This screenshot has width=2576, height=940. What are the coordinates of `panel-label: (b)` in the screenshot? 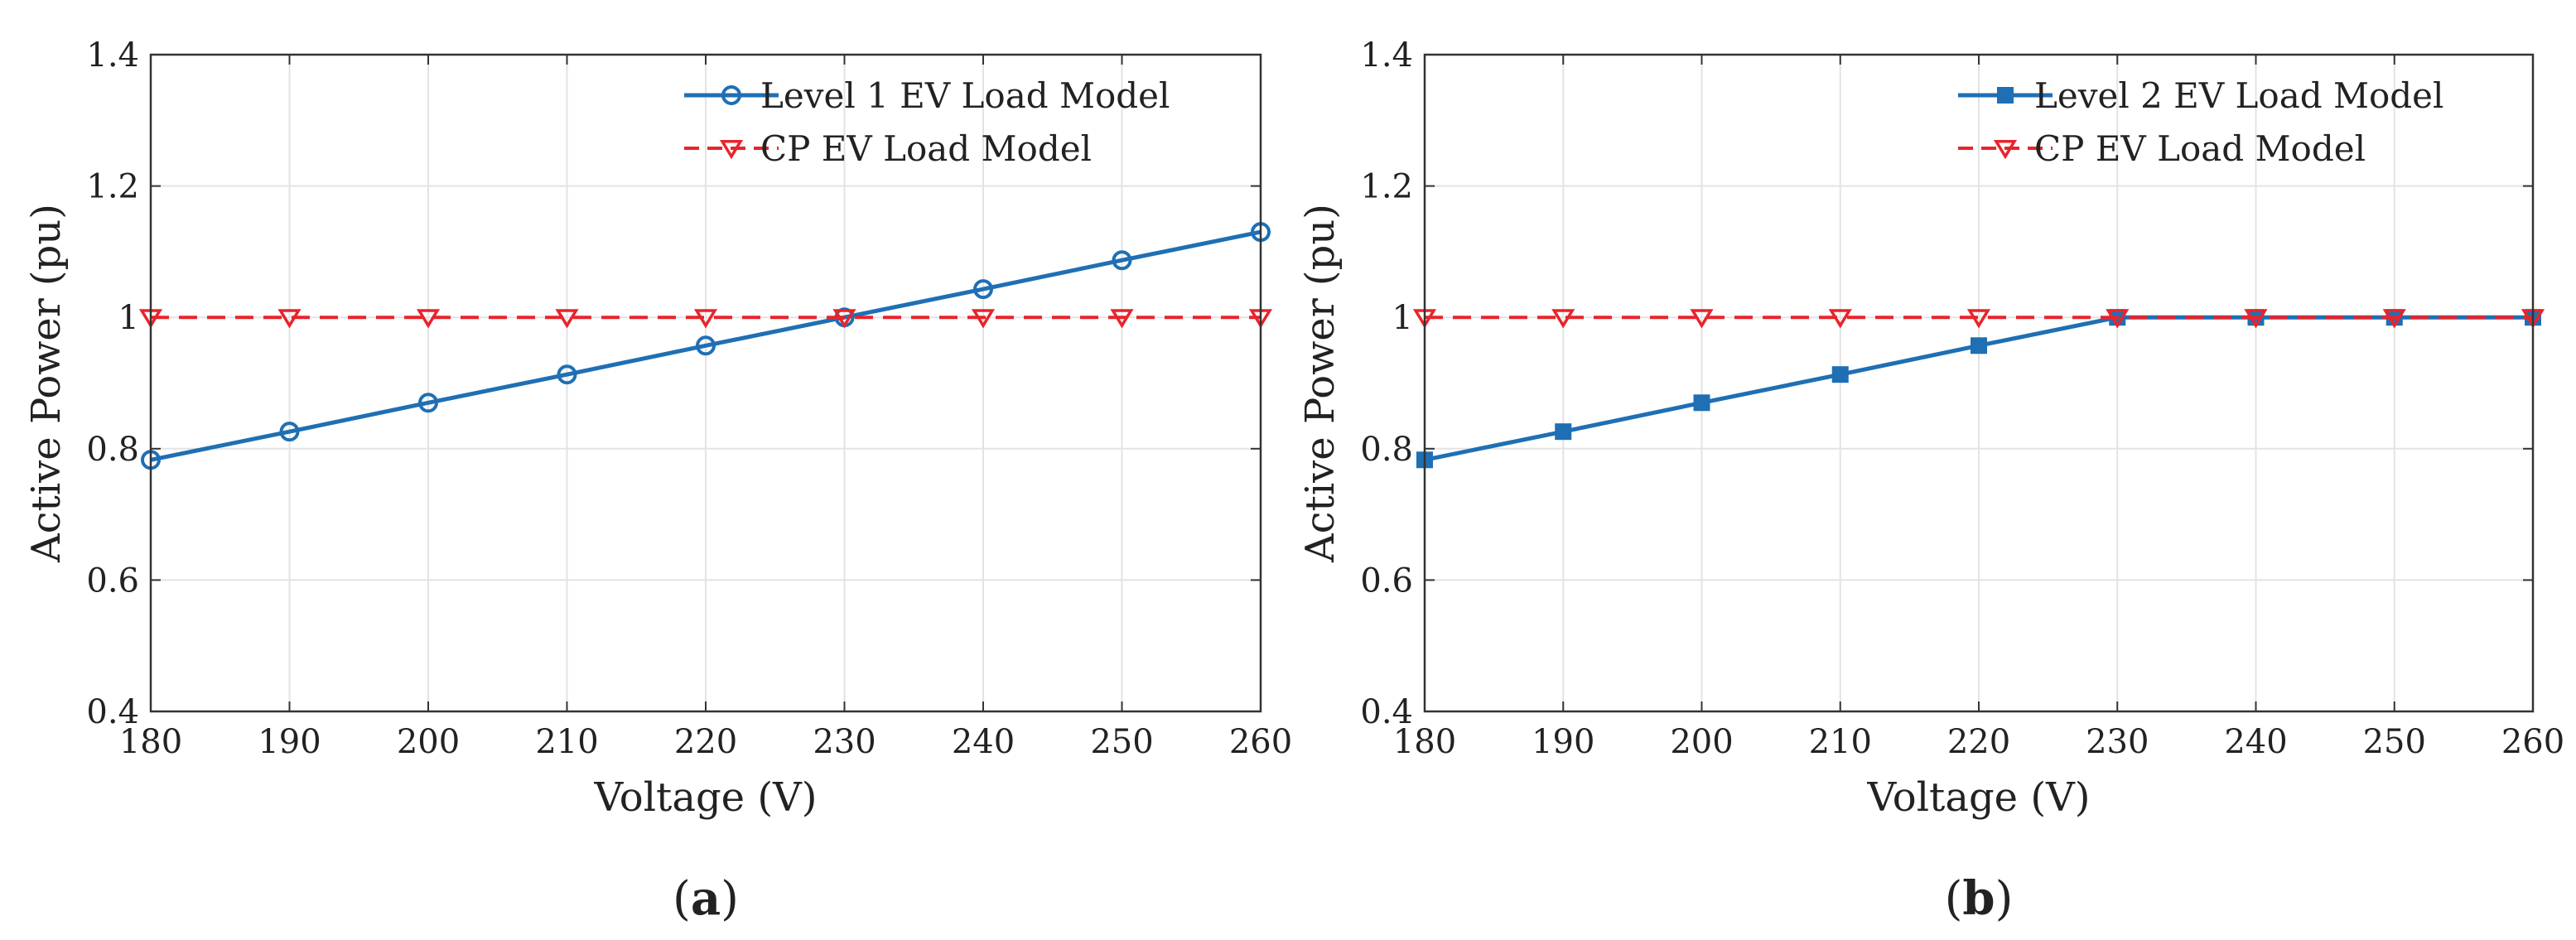 It's located at (1980, 898).